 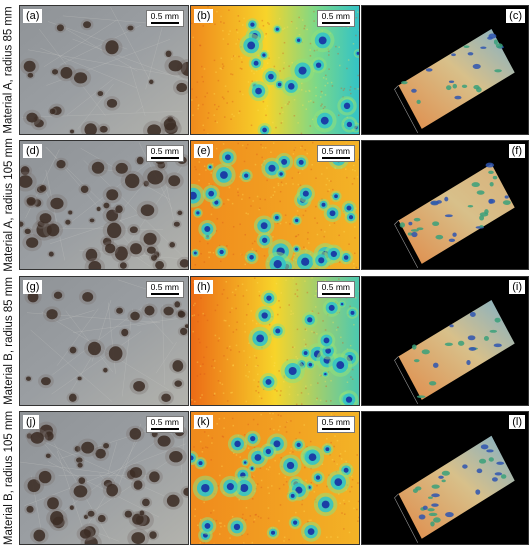 What do you see at coordinates (517, 422) in the screenshot?
I see `panel-tag: (l)` at bounding box center [517, 422].